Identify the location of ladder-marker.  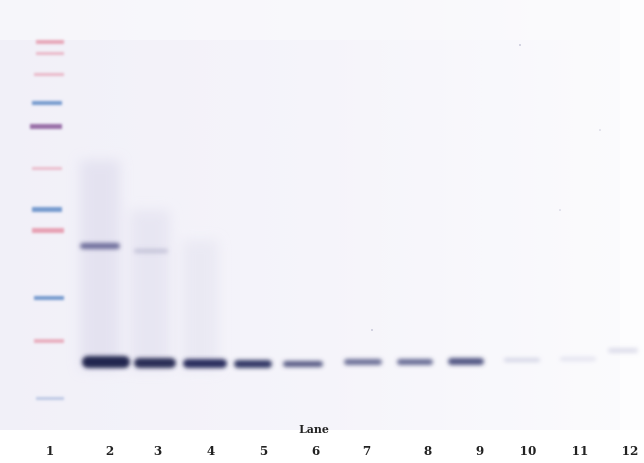
(47, 220).